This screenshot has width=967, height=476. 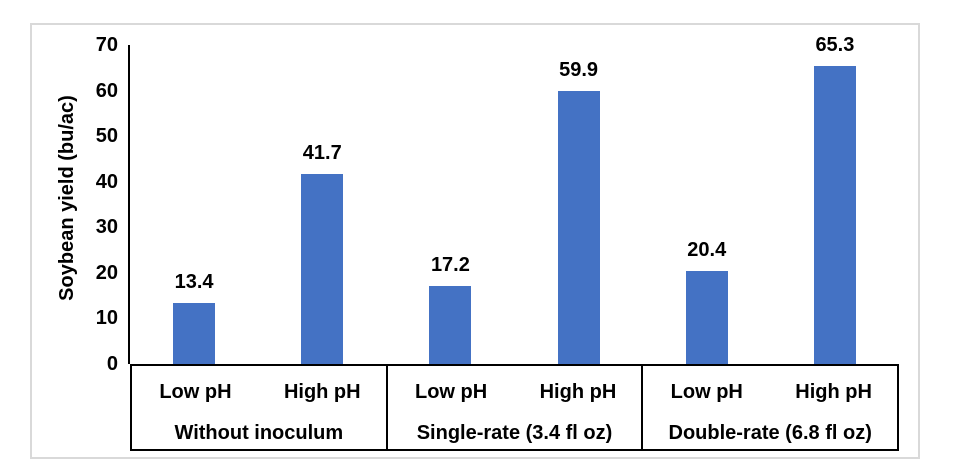 What do you see at coordinates (259, 433) in the screenshot?
I see `group-label: Without inoculum` at bounding box center [259, 433].